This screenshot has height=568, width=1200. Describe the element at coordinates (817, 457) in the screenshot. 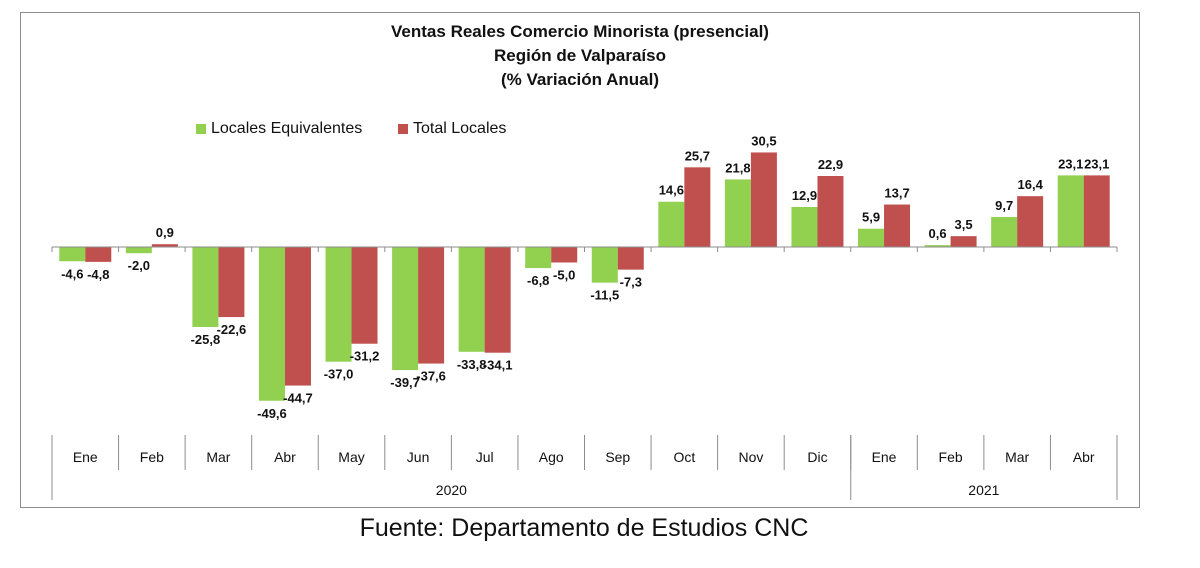

I see `x-tick-label: Dic` at that location.